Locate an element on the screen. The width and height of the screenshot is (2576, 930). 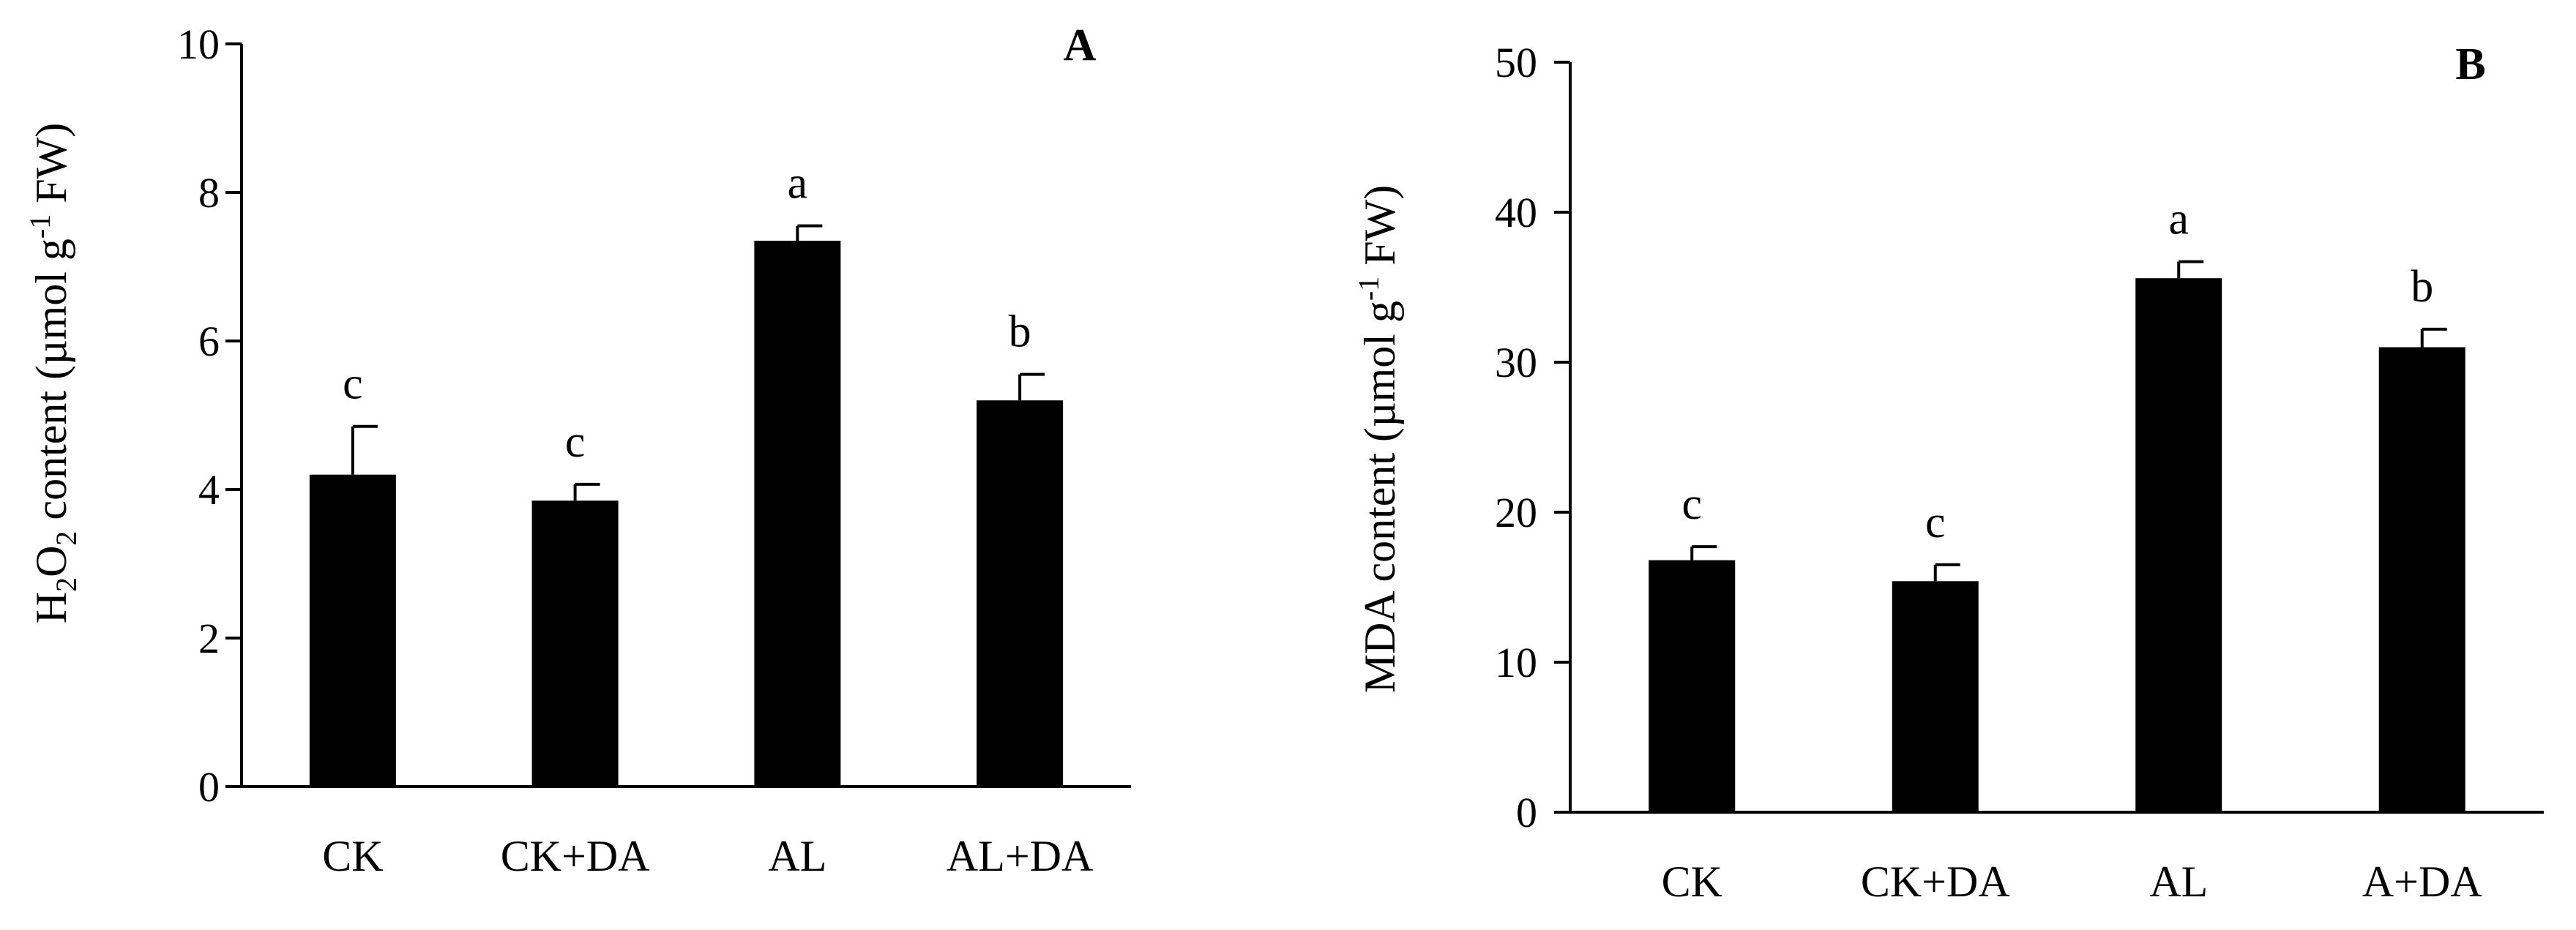
y-tick-label: 40 is located at coordinates (1516, 212).